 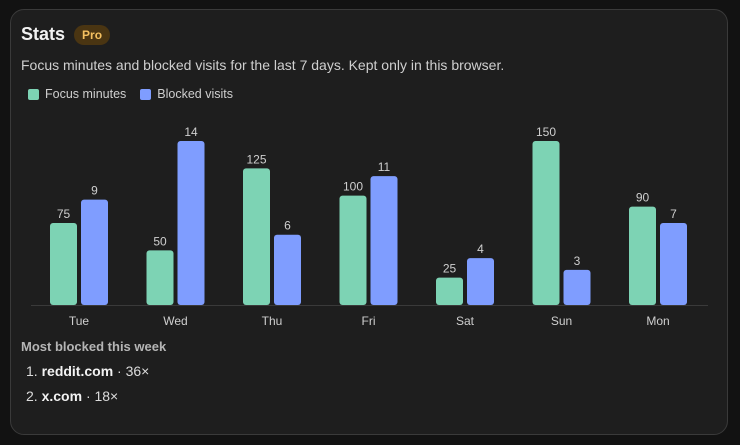 I want to click on pro-badge: Pro, so click(x=92, y=34).